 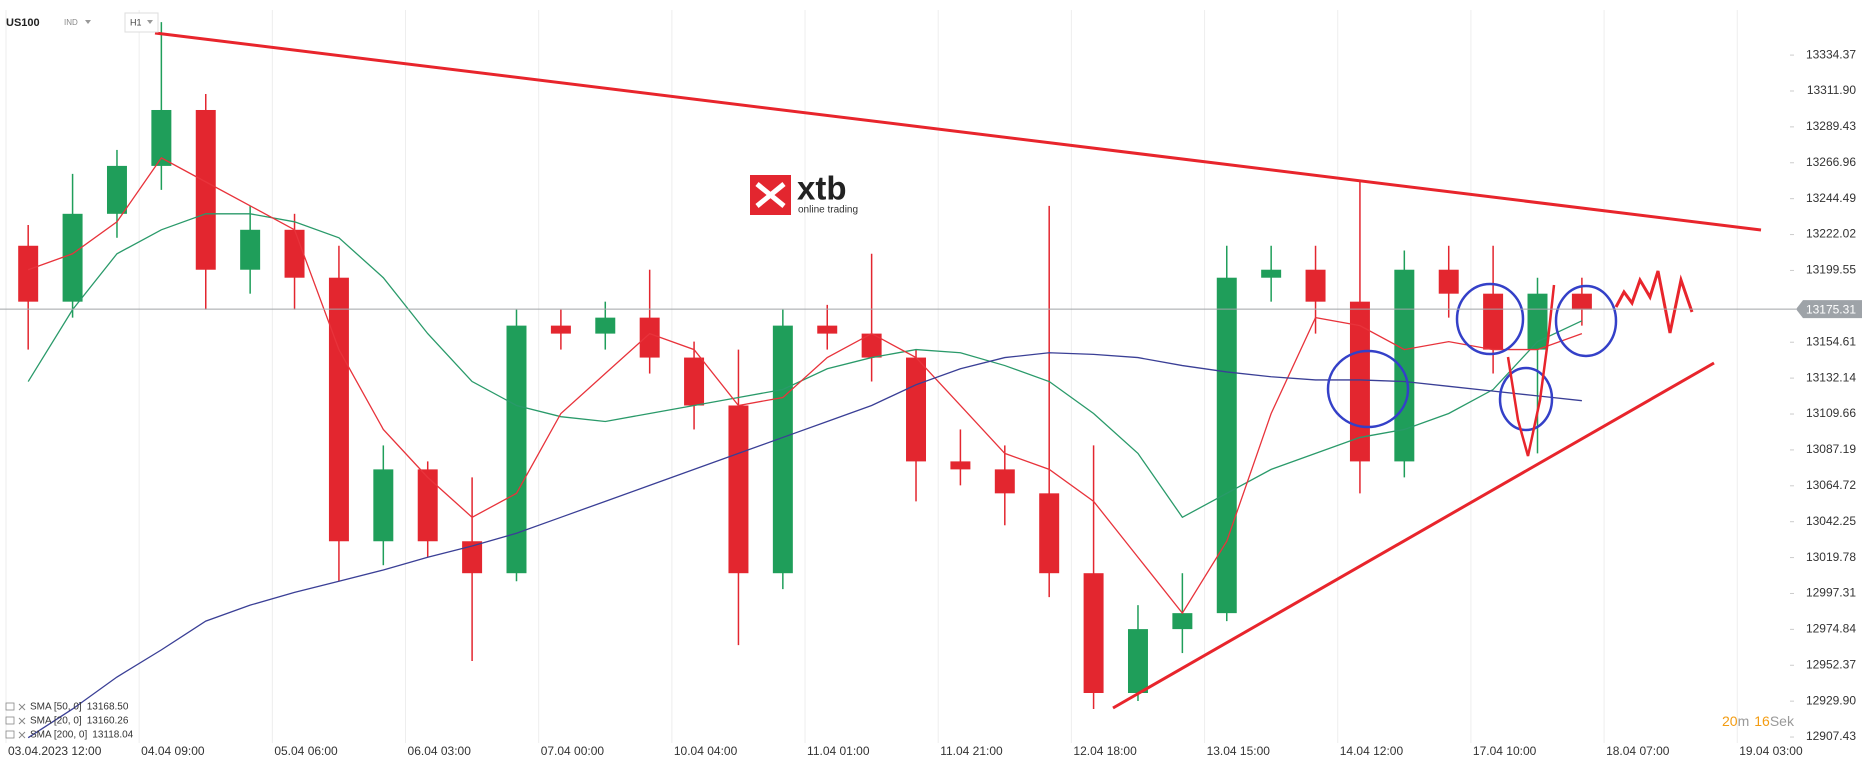 I want to click on x-tick-label: 11.04 21:00, so click(x=971, y=751).